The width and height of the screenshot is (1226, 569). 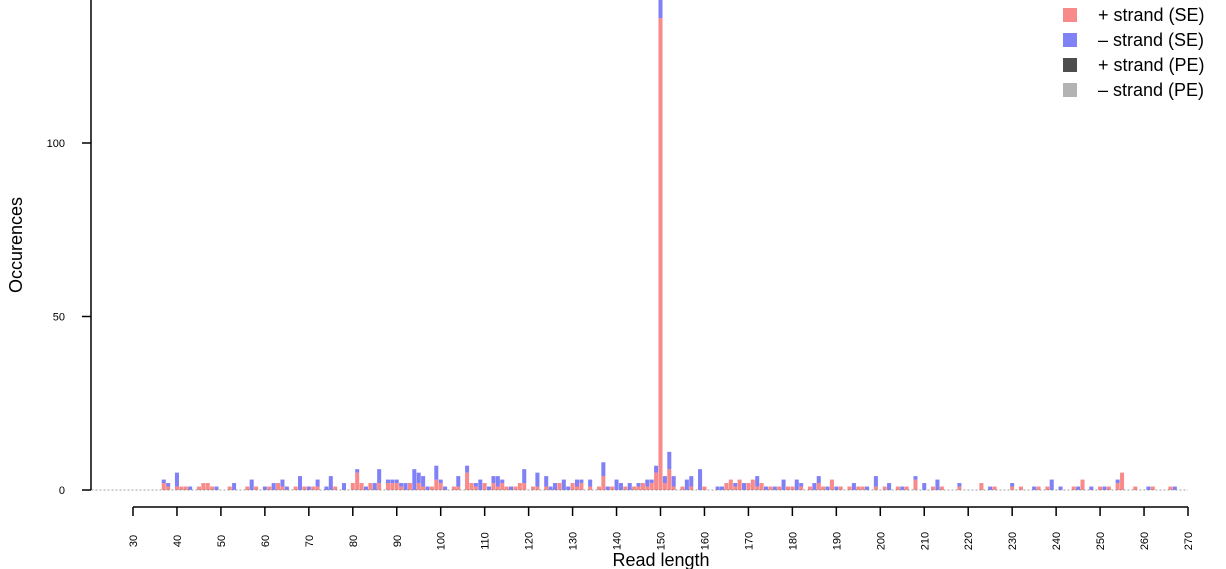 I want to click on bar-s0-x139, so click(x=612, y=488).